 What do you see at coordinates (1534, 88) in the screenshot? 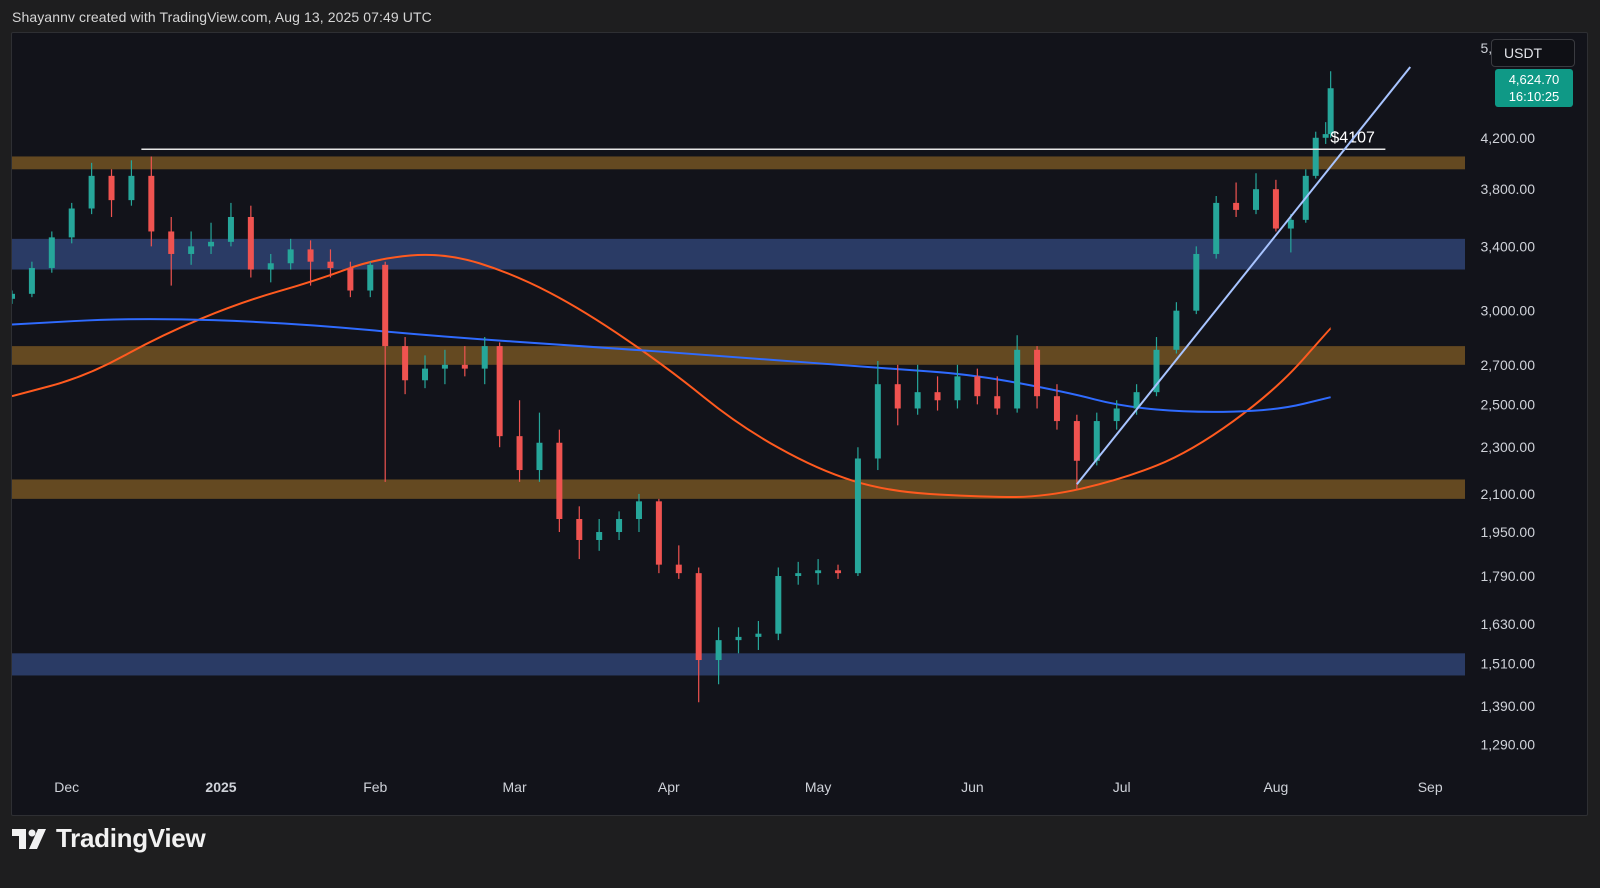
I see `last-price-tag: 4,624.70 16:10:25` at bounding box center [1534, 88].